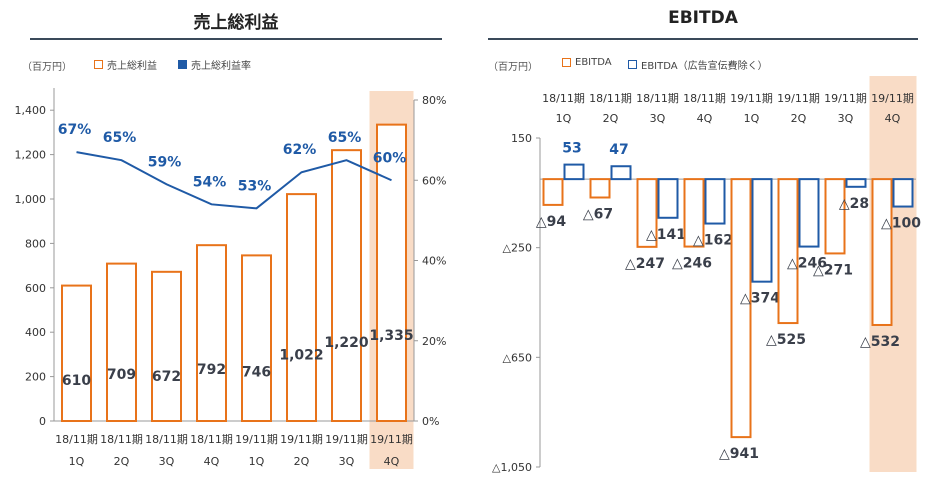 This screenshot has height=499, width=938. I want to click on y-tick-label: 600, so click(35, 288).